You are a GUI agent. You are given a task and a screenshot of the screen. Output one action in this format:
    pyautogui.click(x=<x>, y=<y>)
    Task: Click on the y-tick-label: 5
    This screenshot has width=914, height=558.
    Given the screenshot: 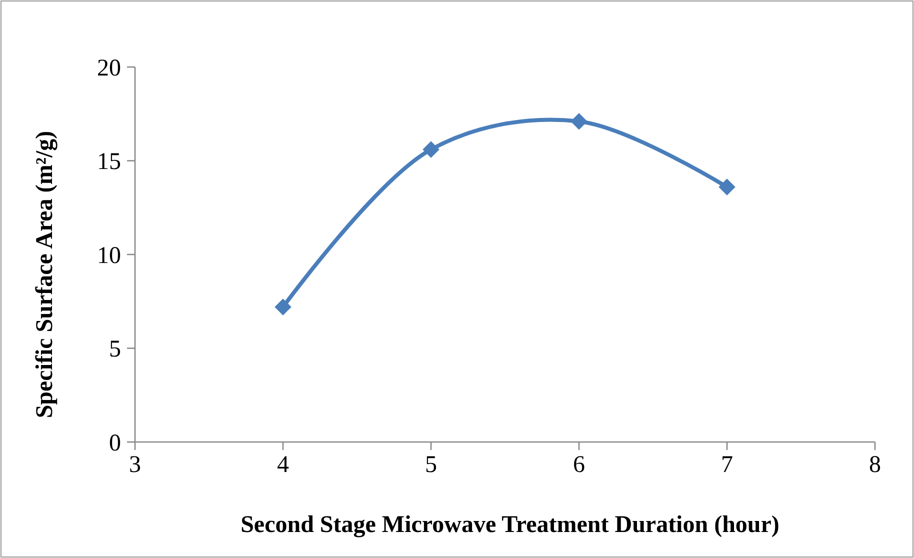 What is the action you would take?
    pyautogui.click(x=115, y=349)
    